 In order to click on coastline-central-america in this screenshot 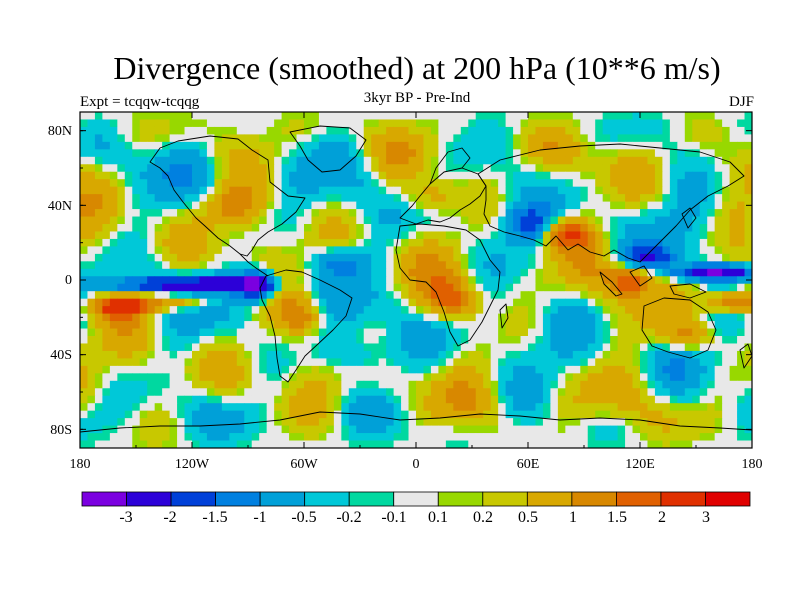, I will do `click(254, 265)`.